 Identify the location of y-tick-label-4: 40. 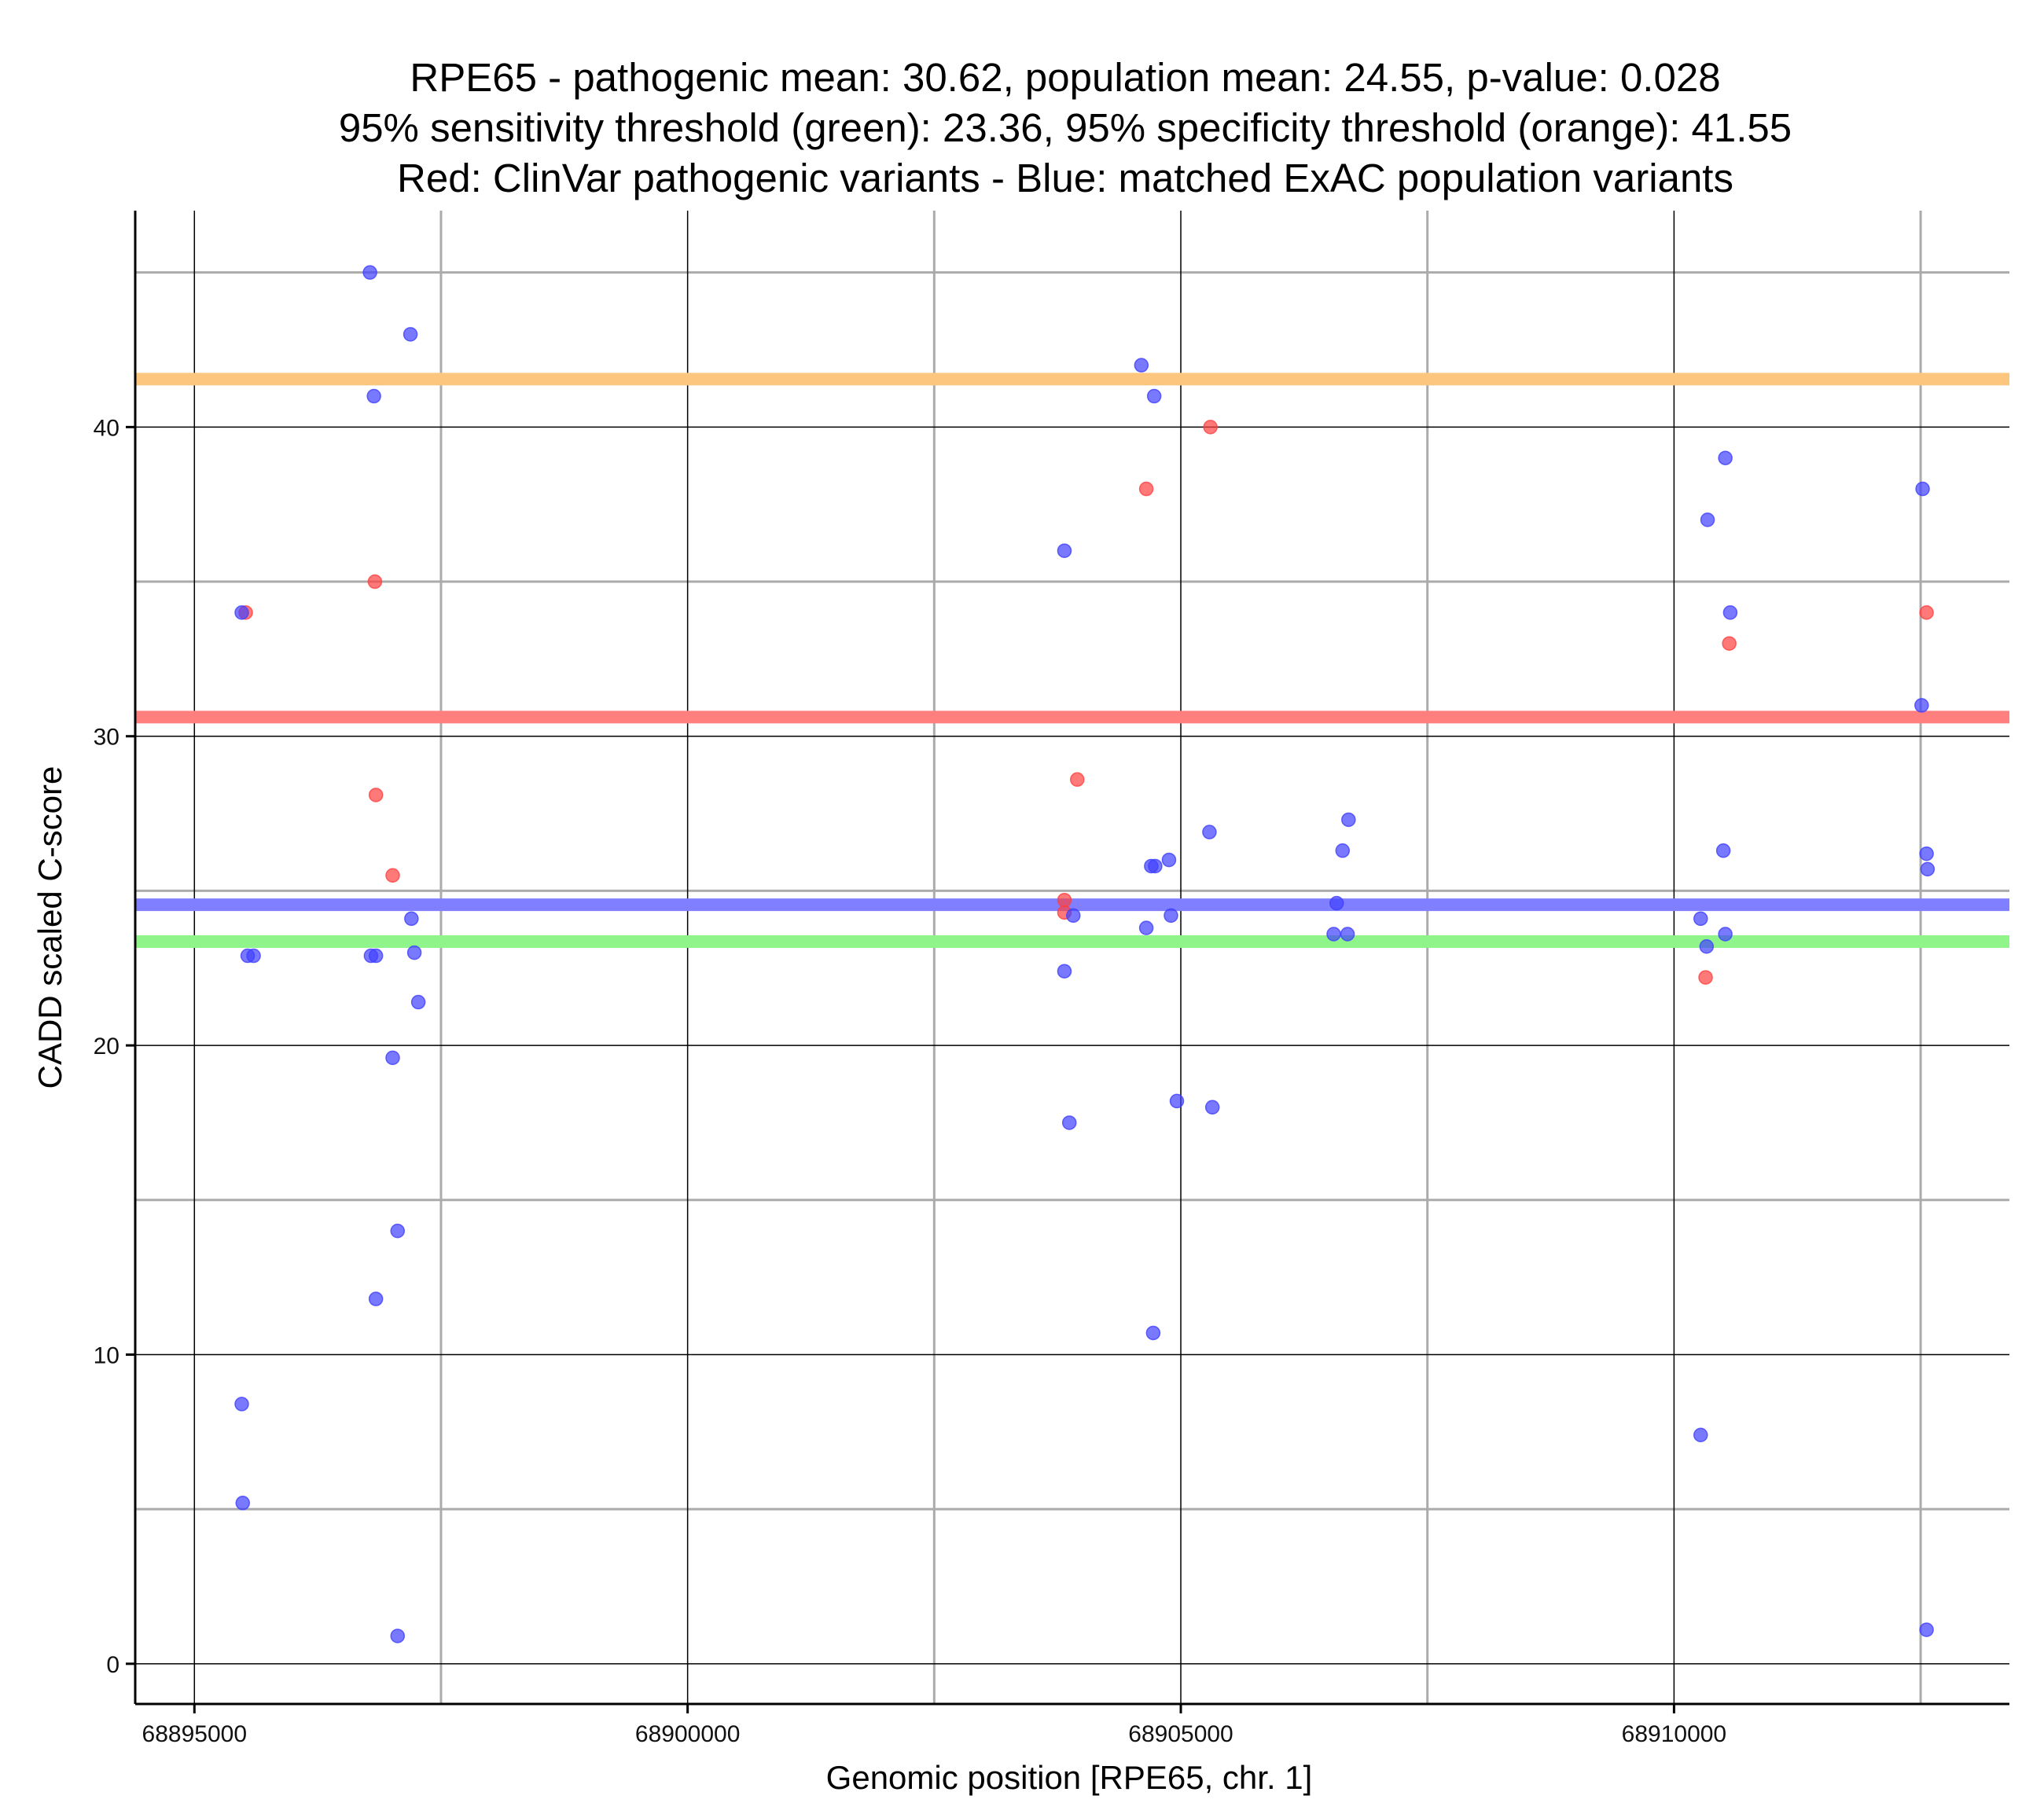
(107, 428).